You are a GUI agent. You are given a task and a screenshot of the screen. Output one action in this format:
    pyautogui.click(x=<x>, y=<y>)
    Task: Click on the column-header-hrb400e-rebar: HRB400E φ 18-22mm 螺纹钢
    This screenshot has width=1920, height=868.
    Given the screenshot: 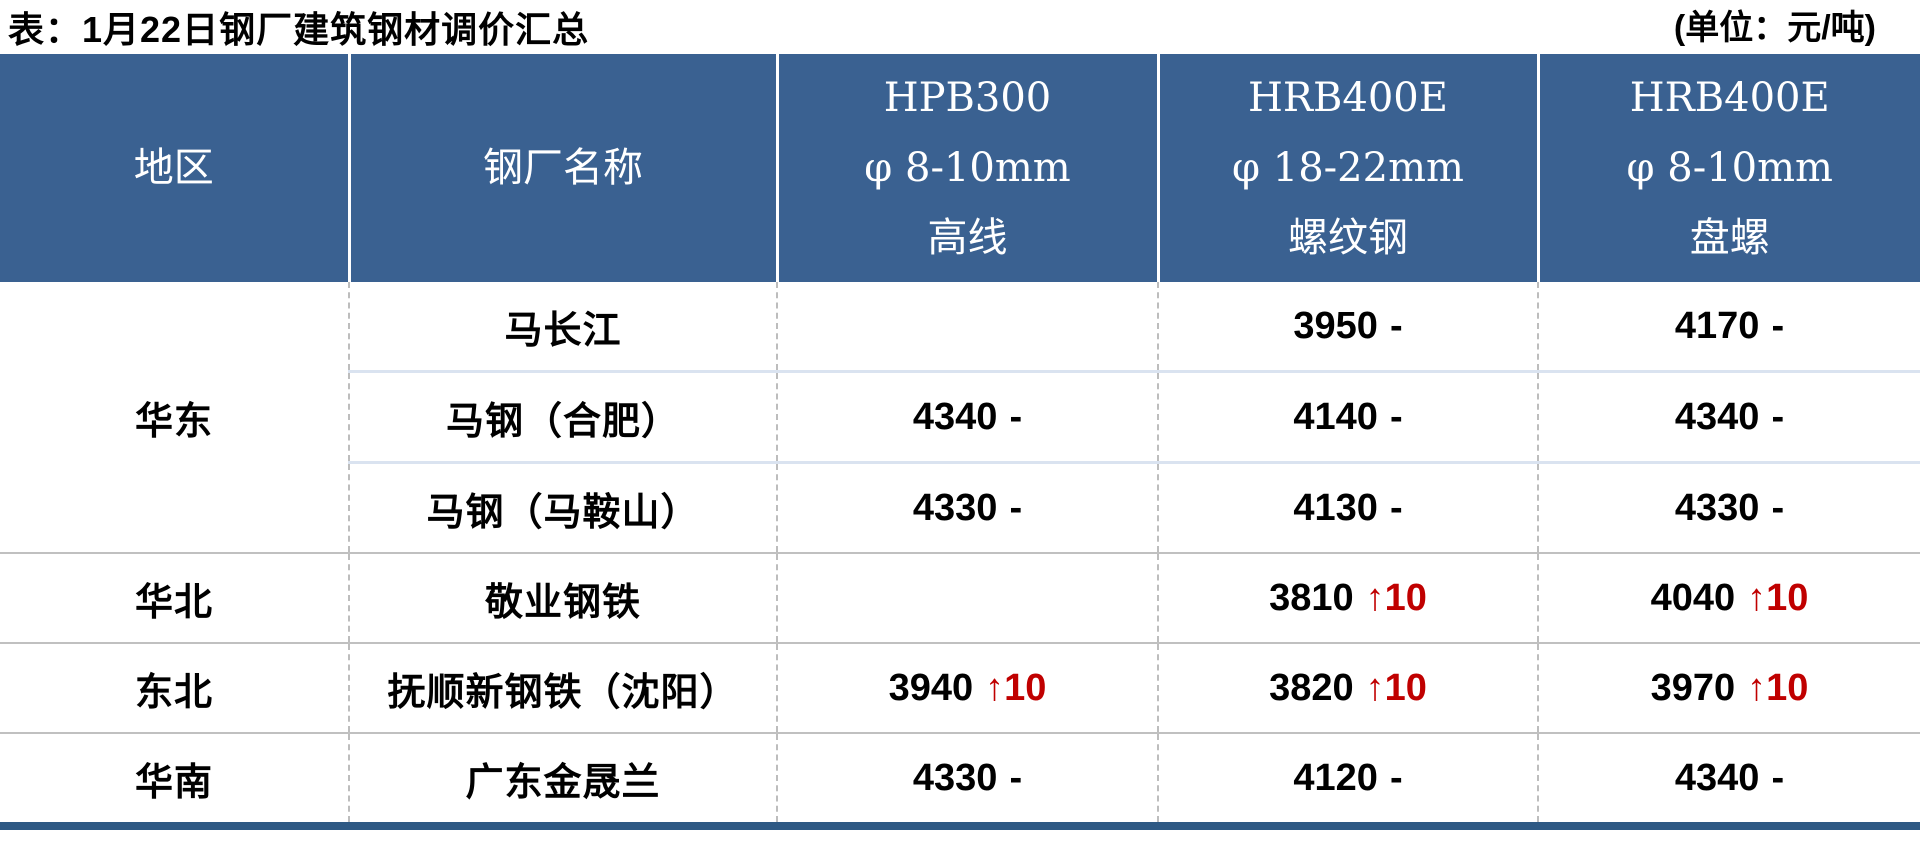 What is the action you would take?
    pyautogui.click(x=1347, y=168)
    